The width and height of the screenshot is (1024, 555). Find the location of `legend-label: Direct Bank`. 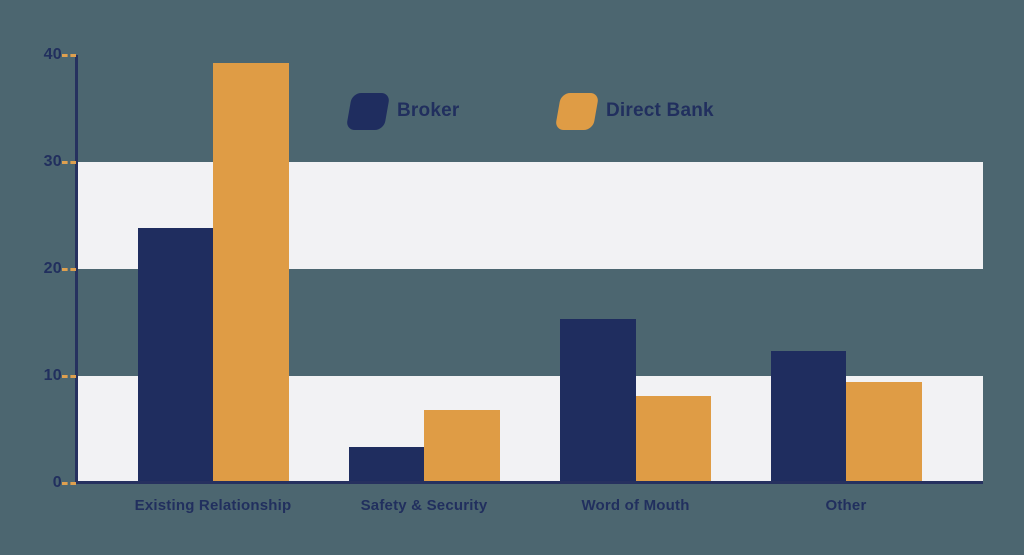

legend-label: Direct Bank is located at coordinates (660, 110).